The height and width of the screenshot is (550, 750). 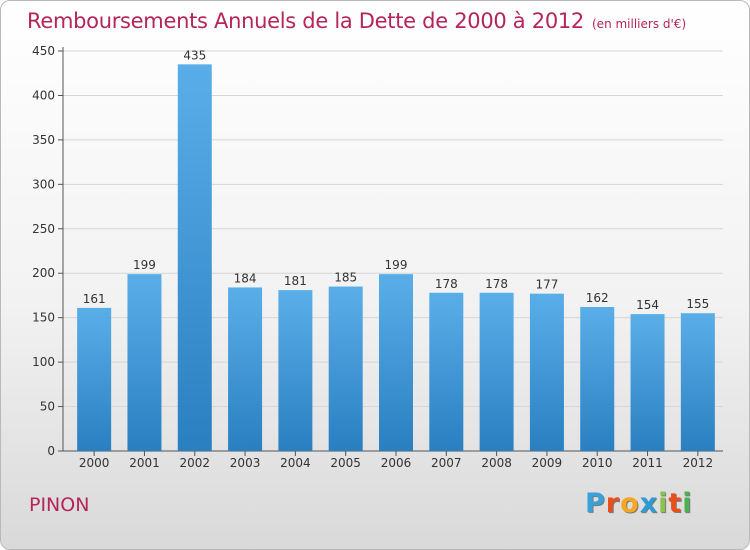 I want to click on data-label-2003: 184, so click(x=245, y=278).